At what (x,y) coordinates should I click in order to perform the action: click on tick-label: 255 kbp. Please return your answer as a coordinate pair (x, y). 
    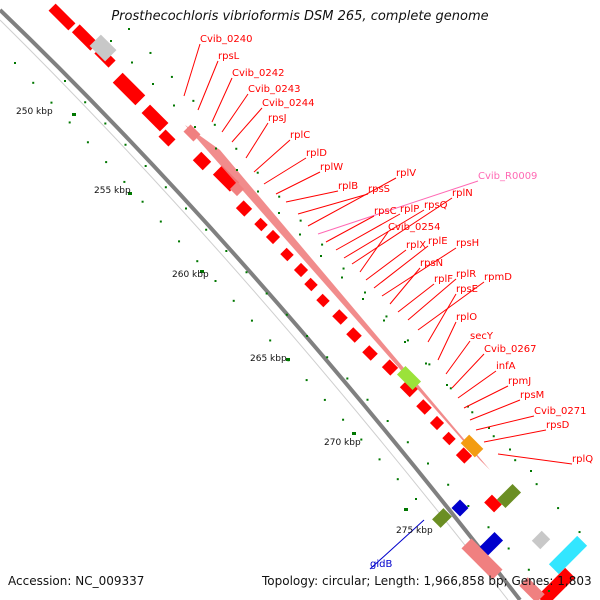
    Looking at the image, I should click on (112, 191).